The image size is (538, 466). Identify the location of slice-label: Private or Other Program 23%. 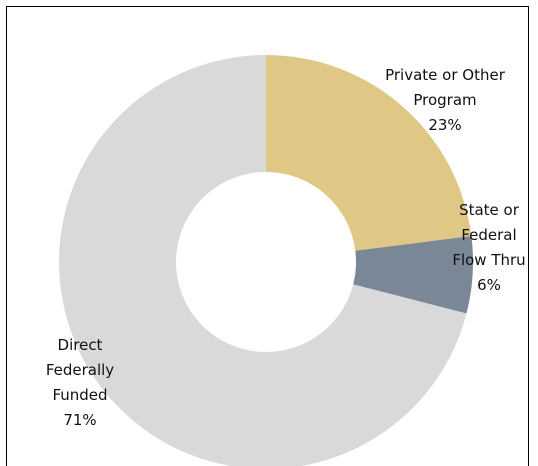
(445, 100).